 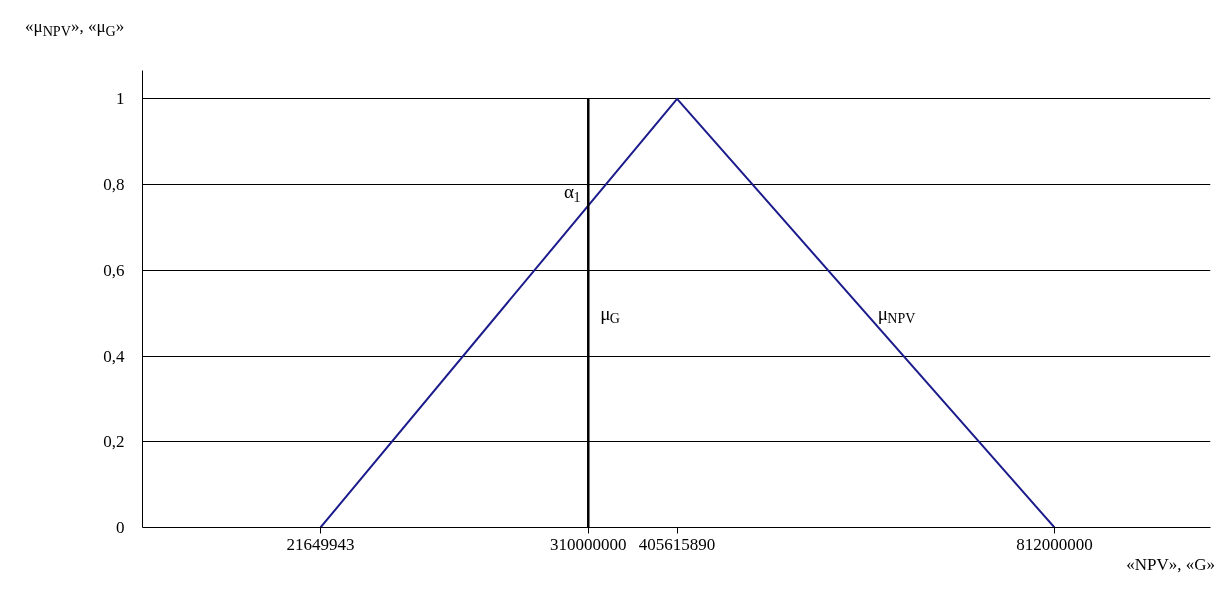 What do you see at coordinates (114, 442) in the screenshot?
I see `y-tick-label: 0,2` at bounding box center [114, 442].